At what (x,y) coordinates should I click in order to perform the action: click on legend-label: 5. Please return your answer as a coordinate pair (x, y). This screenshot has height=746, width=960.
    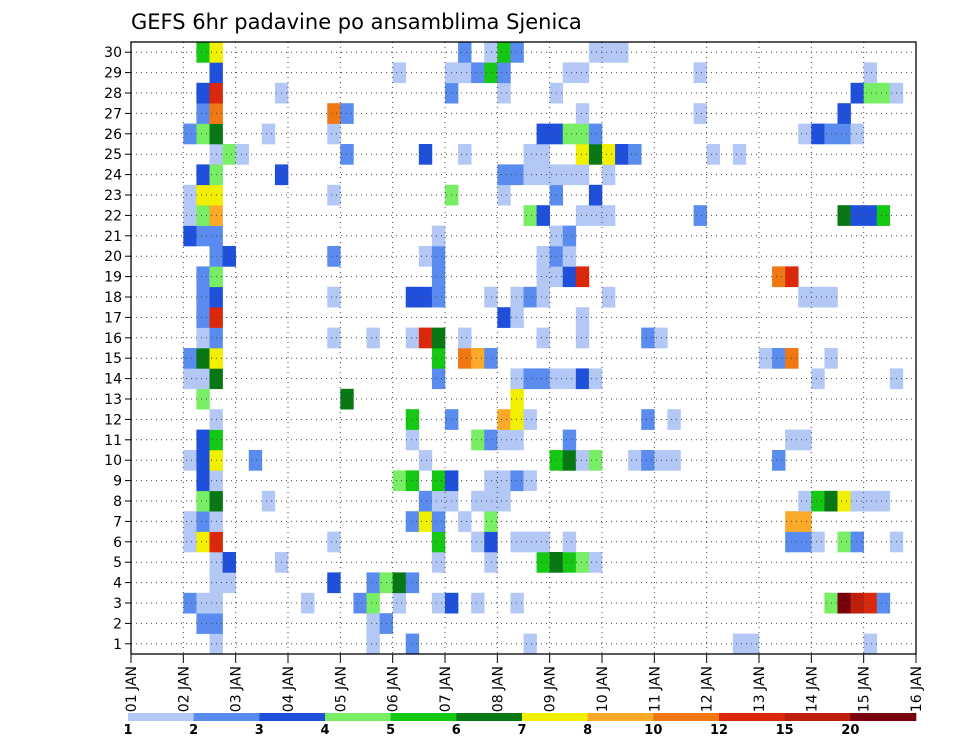
    Looking at the image, I should click on (390, 730).